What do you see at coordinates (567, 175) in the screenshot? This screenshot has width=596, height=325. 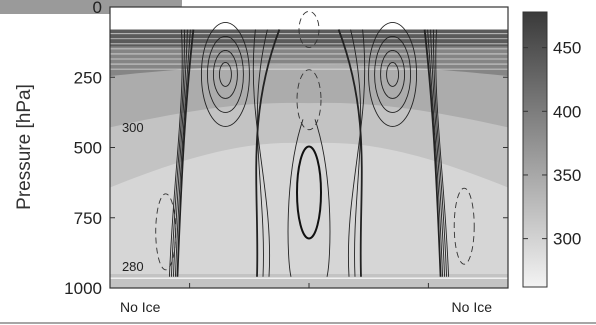 I see `colorbar-tick-label: 350` at bounding box center [567, 175].